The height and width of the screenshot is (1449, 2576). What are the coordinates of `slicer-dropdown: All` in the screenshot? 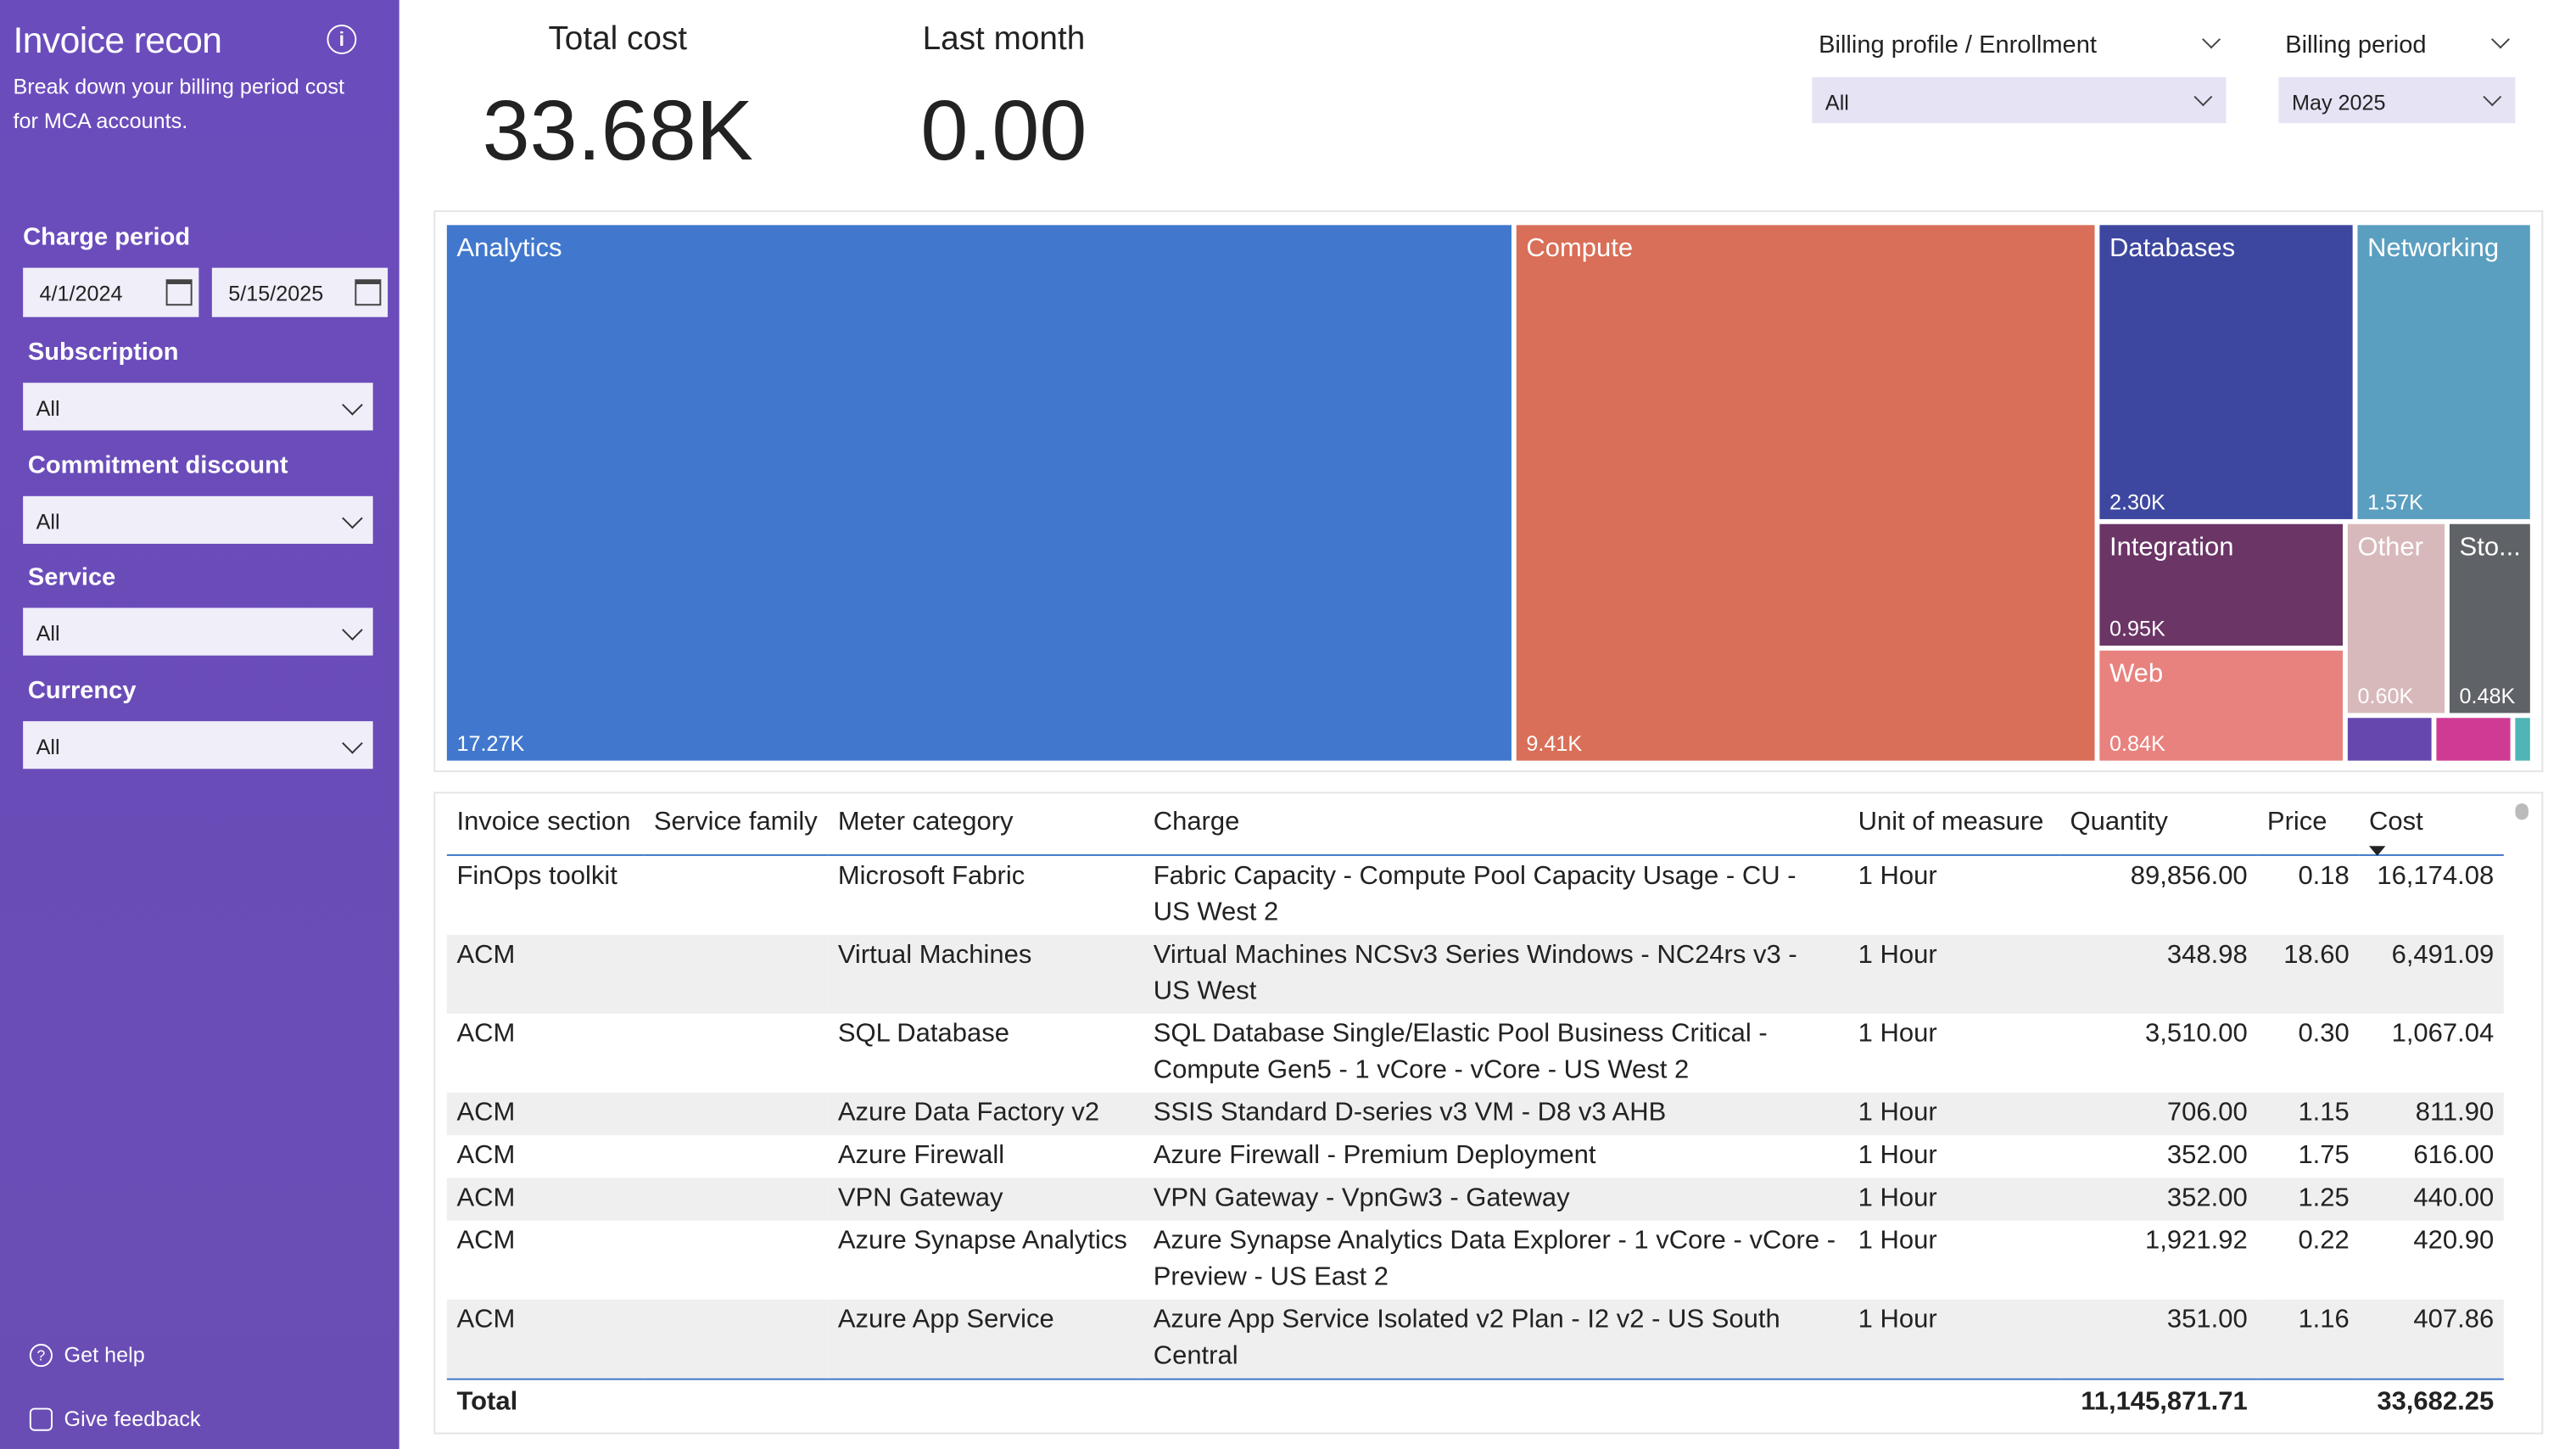 It's located at (2019, 100).